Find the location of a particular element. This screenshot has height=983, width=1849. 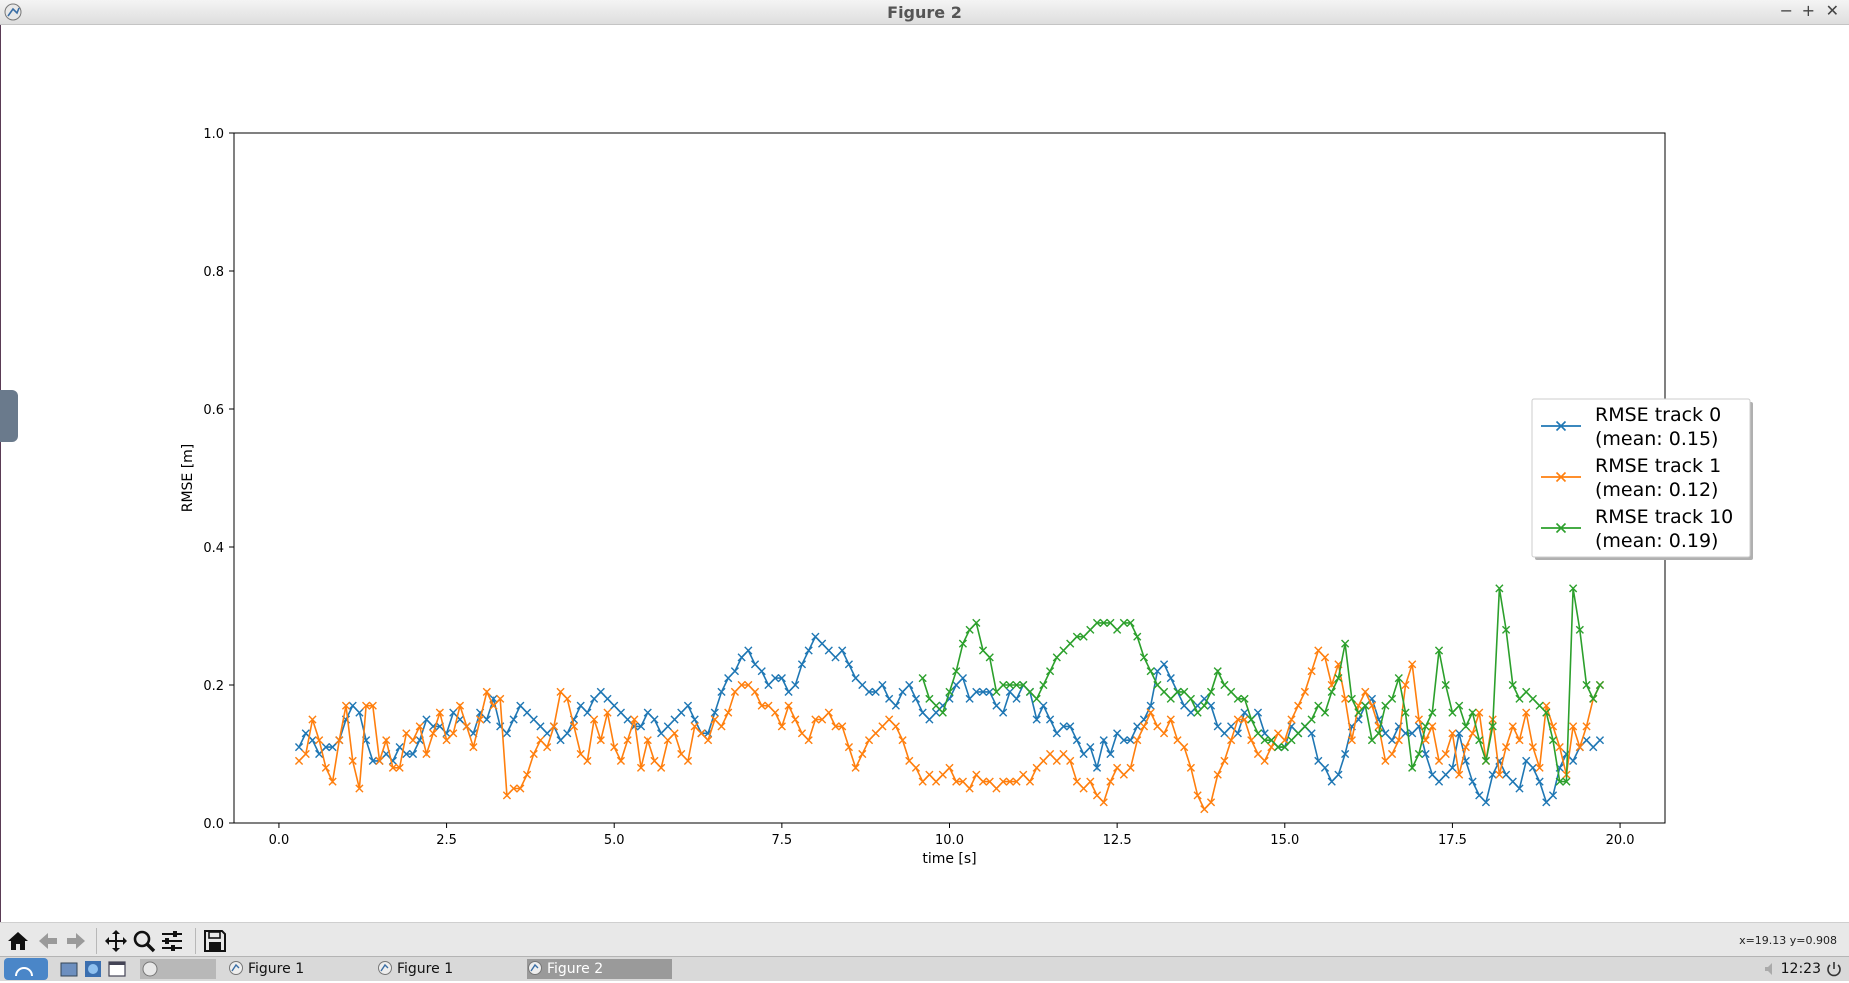

configure-subplots-icon is located at coordinates (172, 941).